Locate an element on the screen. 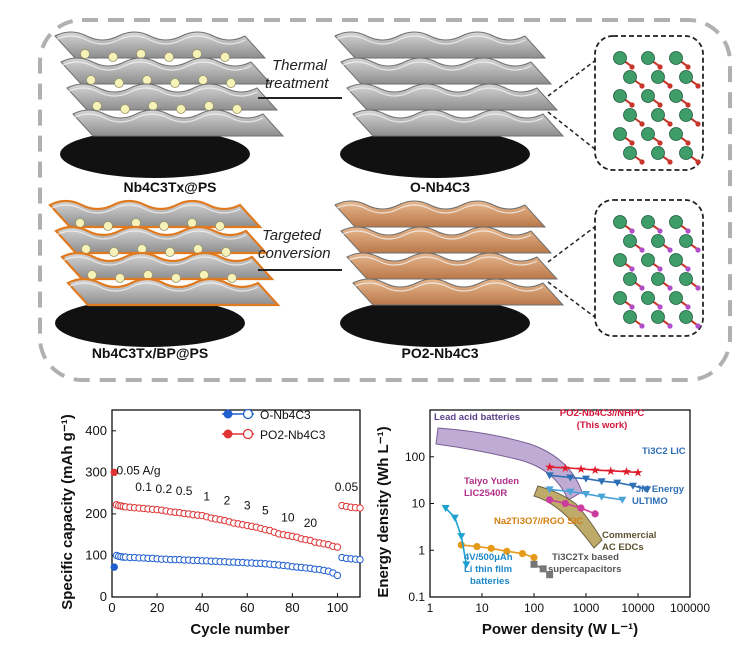 This screenshot has width=737, height=650. ragone-region-label: Taiyo Yuden is located at coordinates (491, 481).